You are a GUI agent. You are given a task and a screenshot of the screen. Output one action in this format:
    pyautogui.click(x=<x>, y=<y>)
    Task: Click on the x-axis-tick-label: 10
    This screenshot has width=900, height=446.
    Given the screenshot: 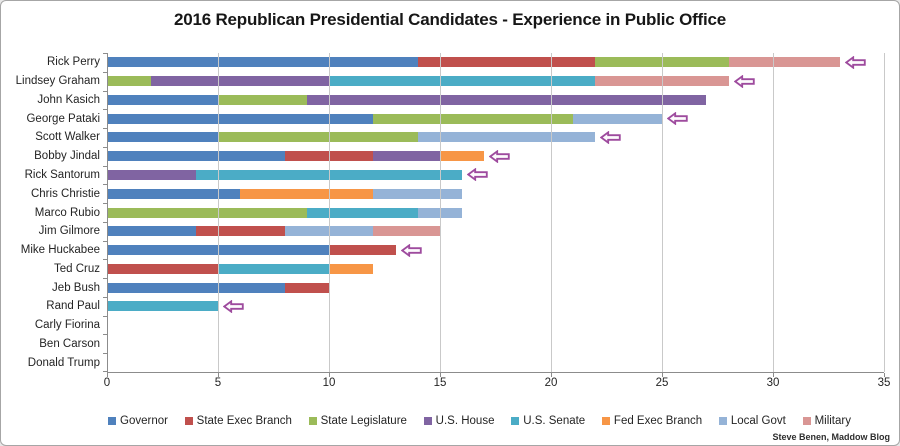 What is the action you would take?
    pyautogui.click(x=329, y=383)
    